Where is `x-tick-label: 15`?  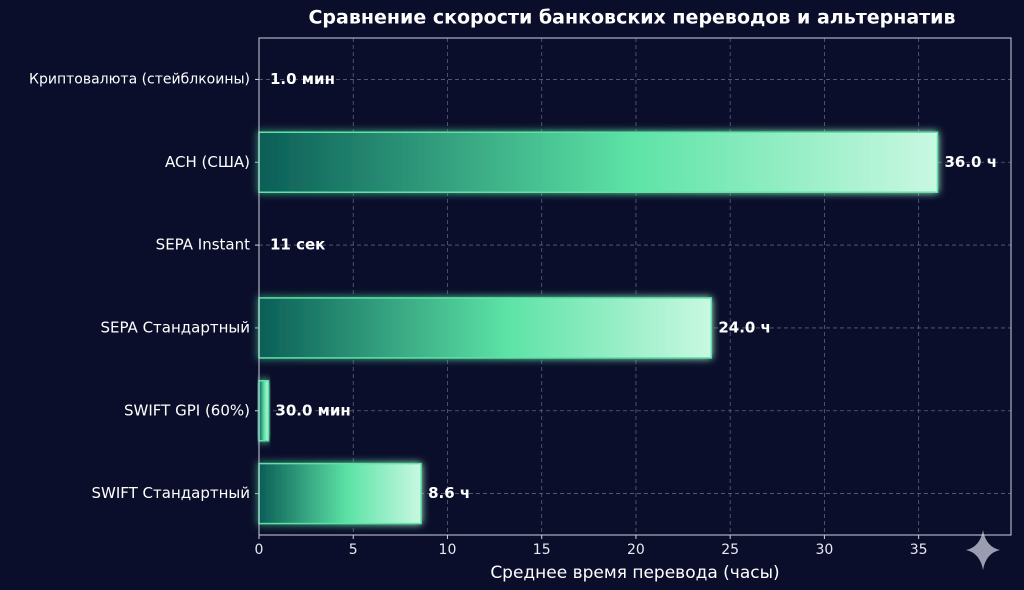 x-tick-label: 15 is located at coordinates (542, 550).